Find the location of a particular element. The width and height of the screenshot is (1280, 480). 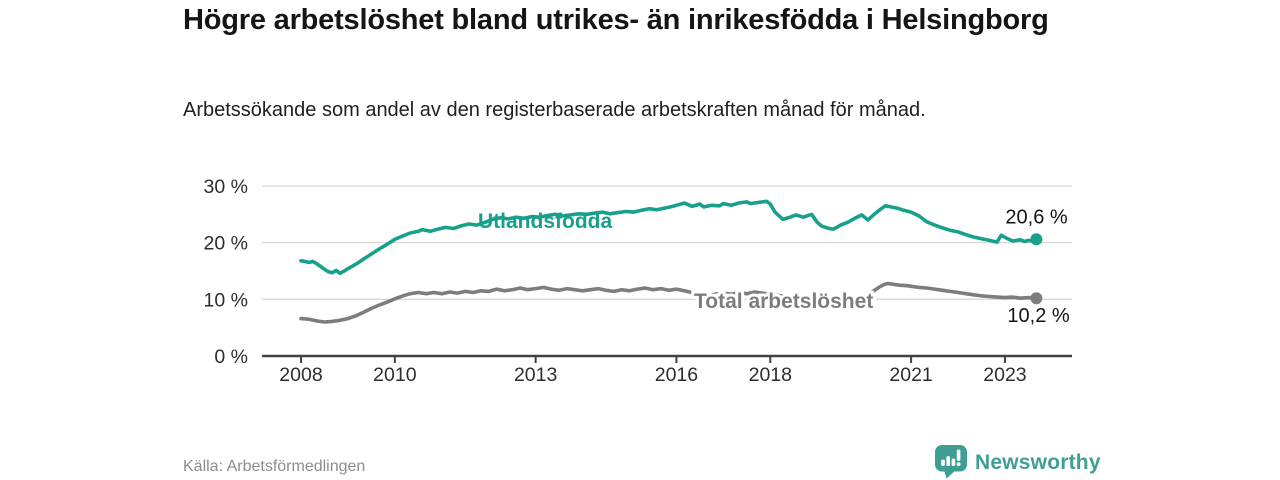

series-end-dot-utlandsfodda is located at coordinates (1036, 239).